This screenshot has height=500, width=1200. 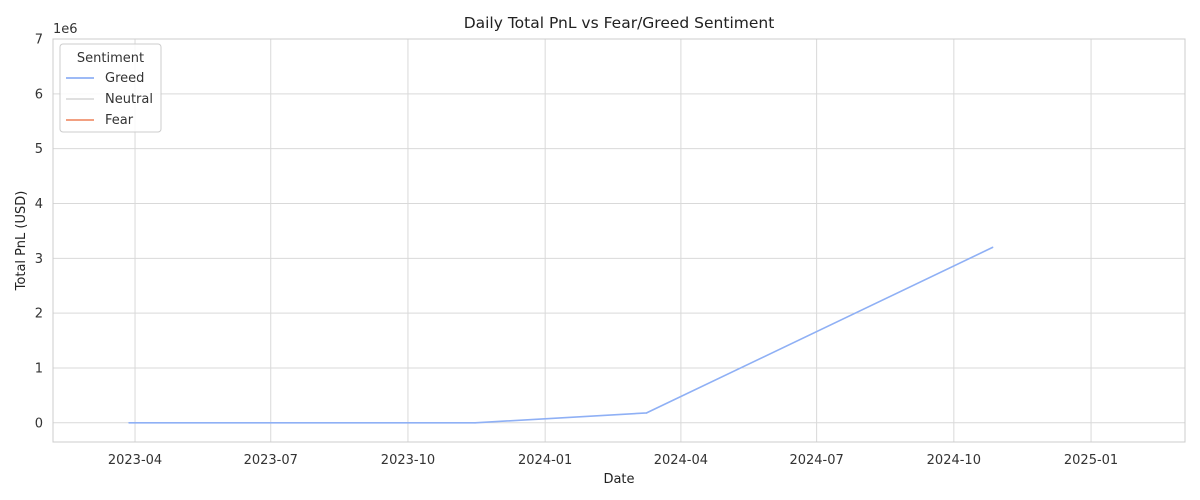 I want to click on y-tick-label: 1, so click(x=39, y=368).